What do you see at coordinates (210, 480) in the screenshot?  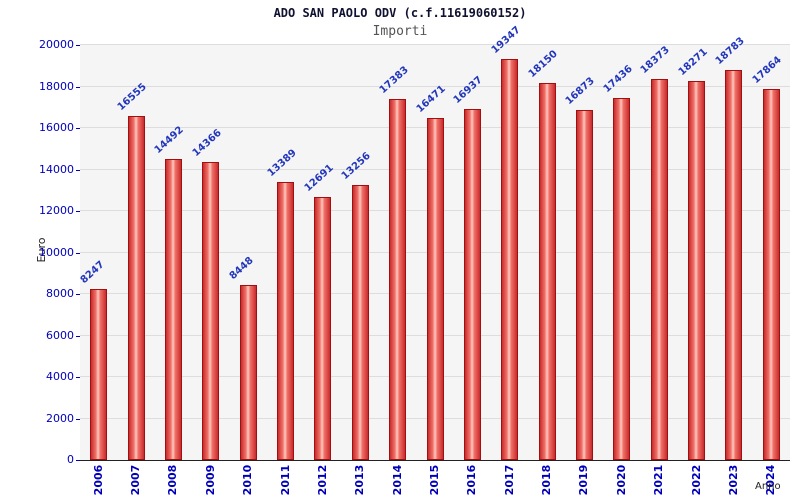 I see `x-tick-label: 2009` at bounding box center [210, 480].